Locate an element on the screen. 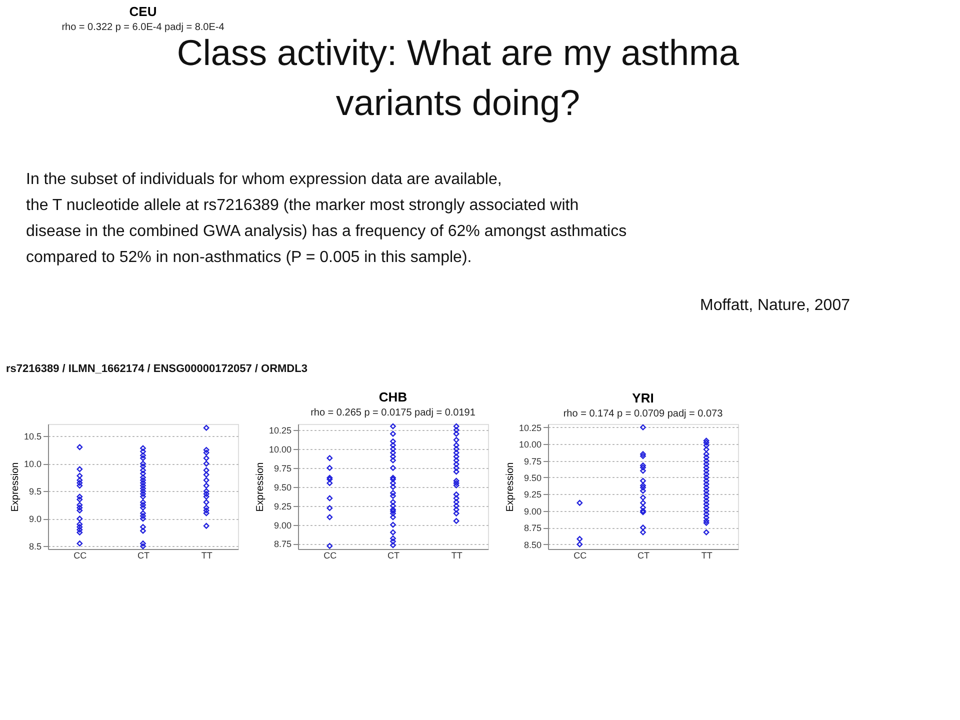 This screenshot has height=720, width=960. text: Moffatt, Nature, 2007 is located at coordinates (775, 305).